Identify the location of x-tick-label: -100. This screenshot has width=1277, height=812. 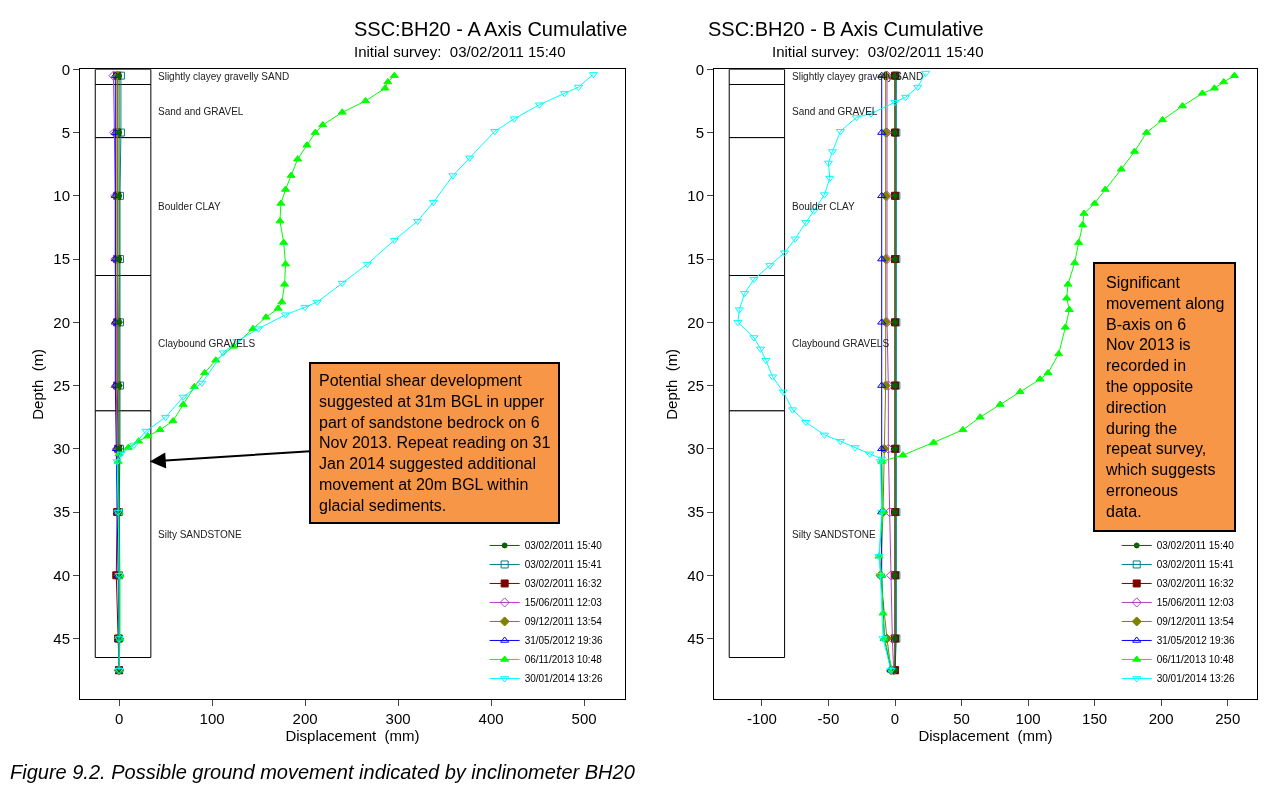
(761, 719).